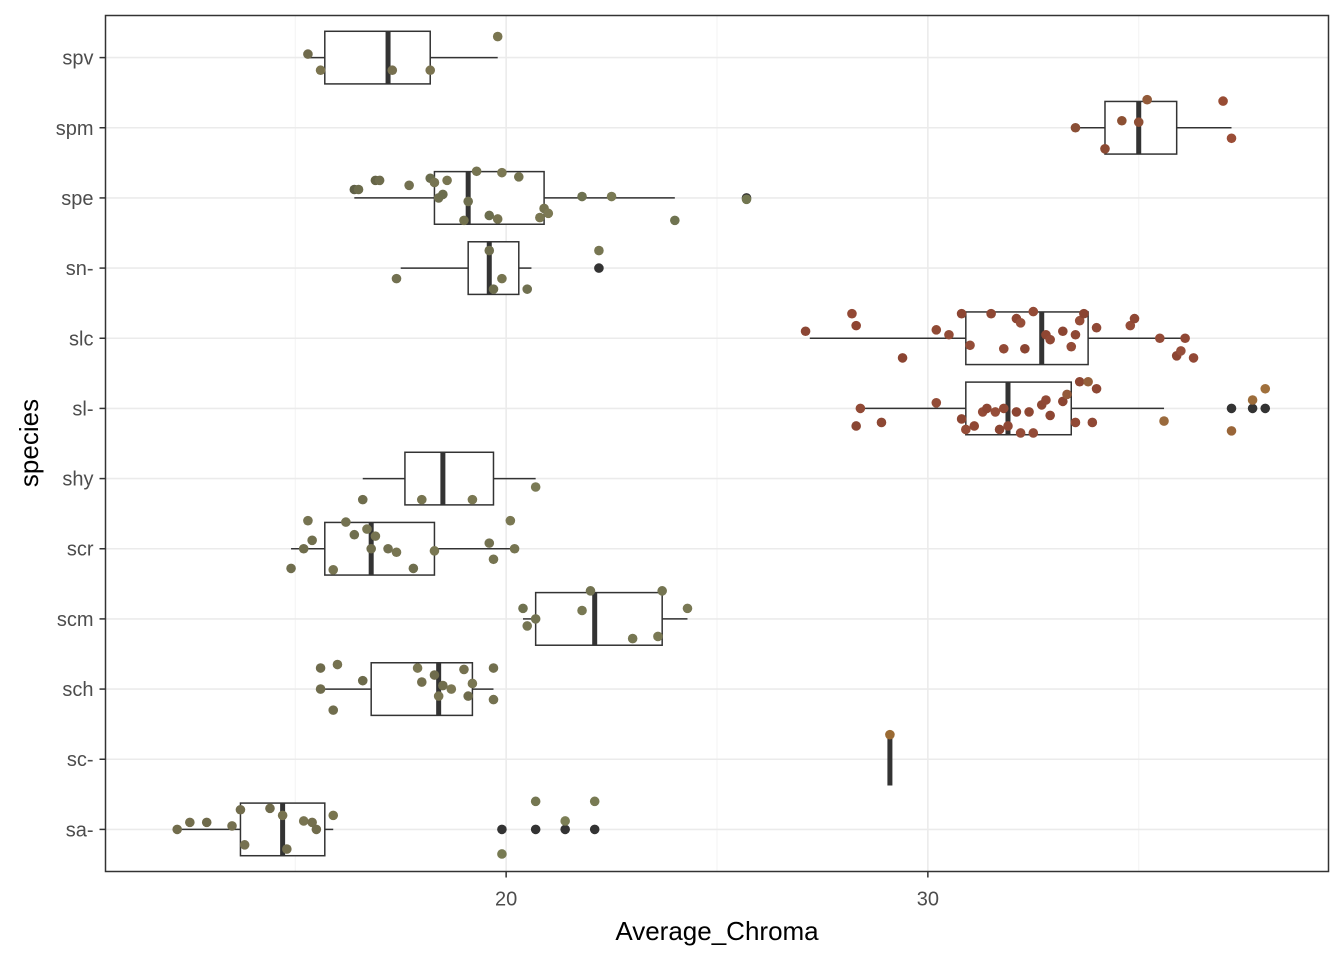 This screenshot has height=960, width=1344. What do you see at coordinates (77, 199) in the screenshot?
I see `y-tick-label: spe` at bounding box center [77, 199].